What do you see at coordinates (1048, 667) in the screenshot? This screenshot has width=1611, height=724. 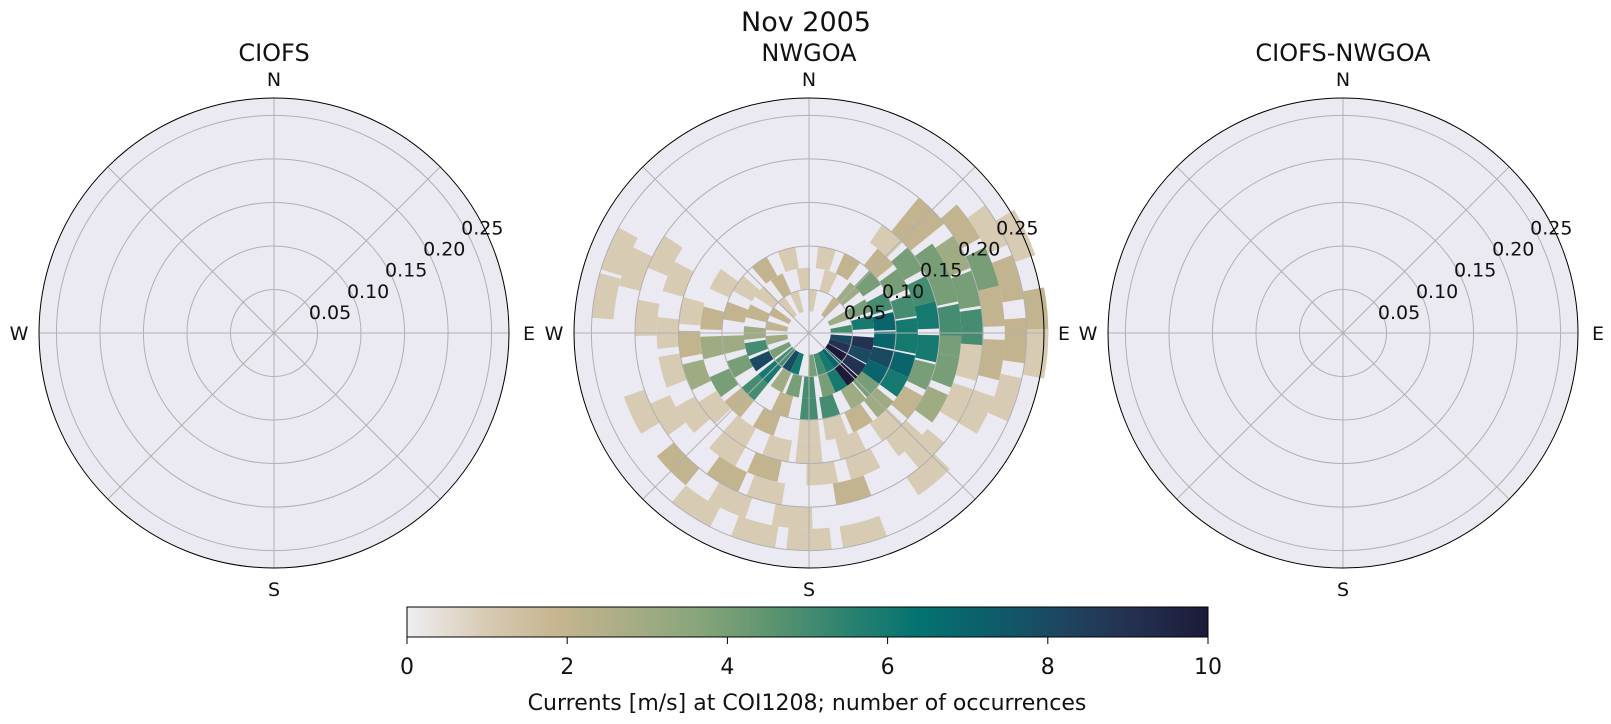 I see `colorbar-tick-label: 8` at bounding box center [1048, 667].